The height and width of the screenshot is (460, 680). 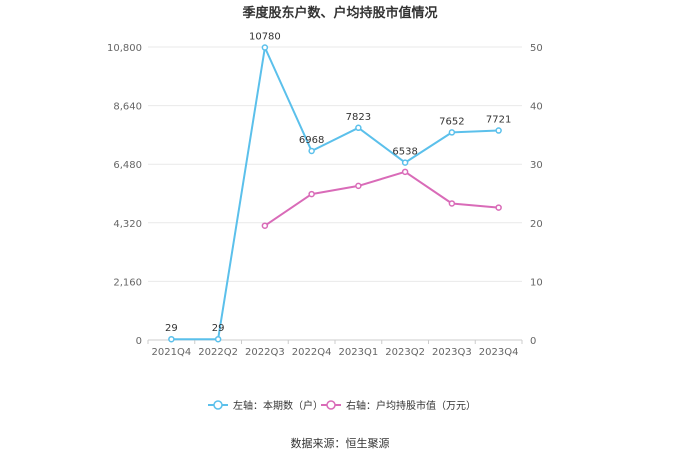 I want to click on x-tick-label: 2022Q3, so click(x=265, y=352).